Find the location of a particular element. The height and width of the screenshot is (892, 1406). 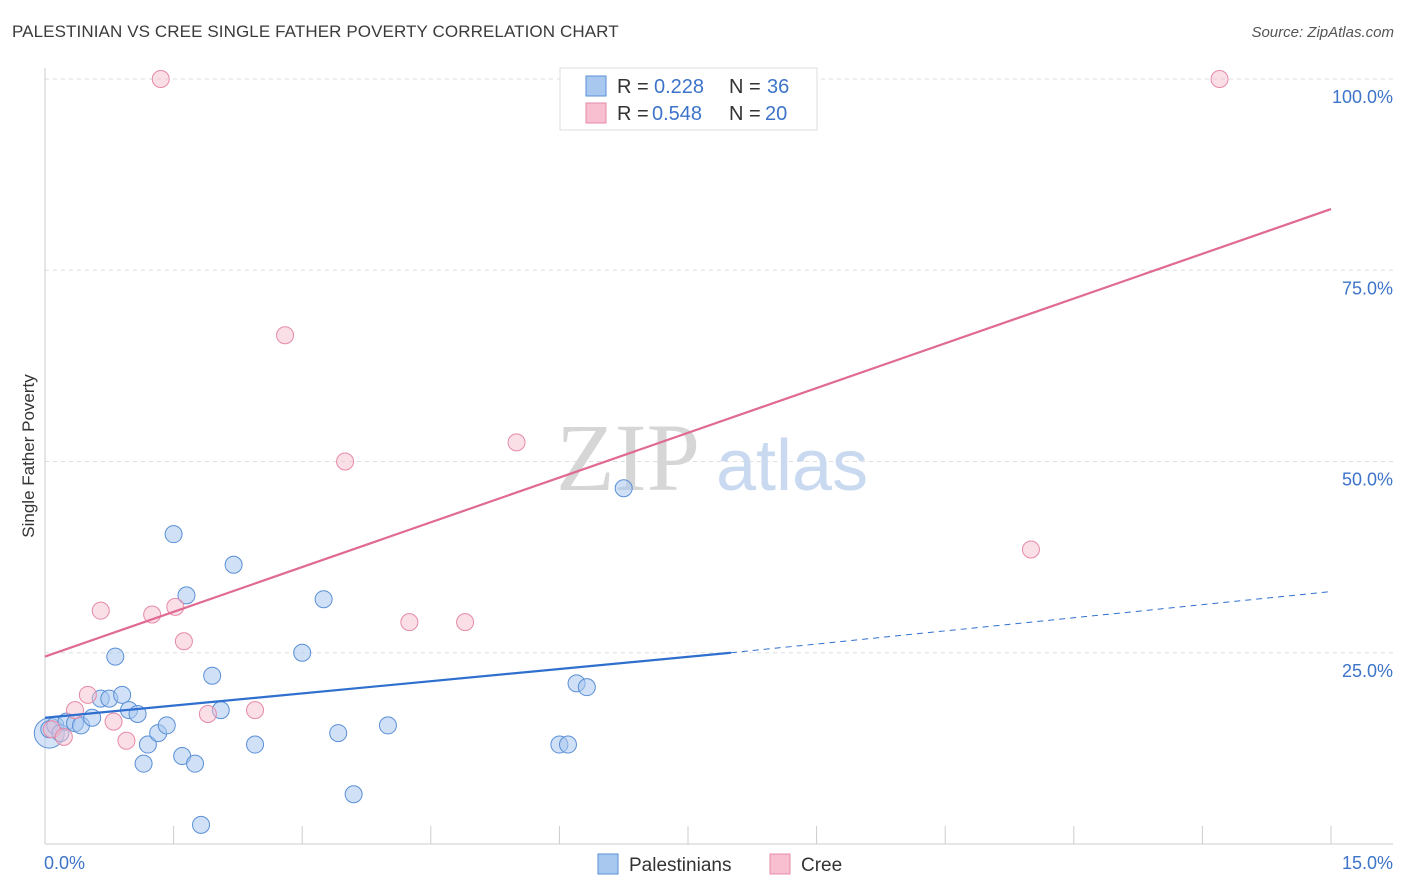

bottom-legend: Palestinians Cree is located at coordinates (719, 864).